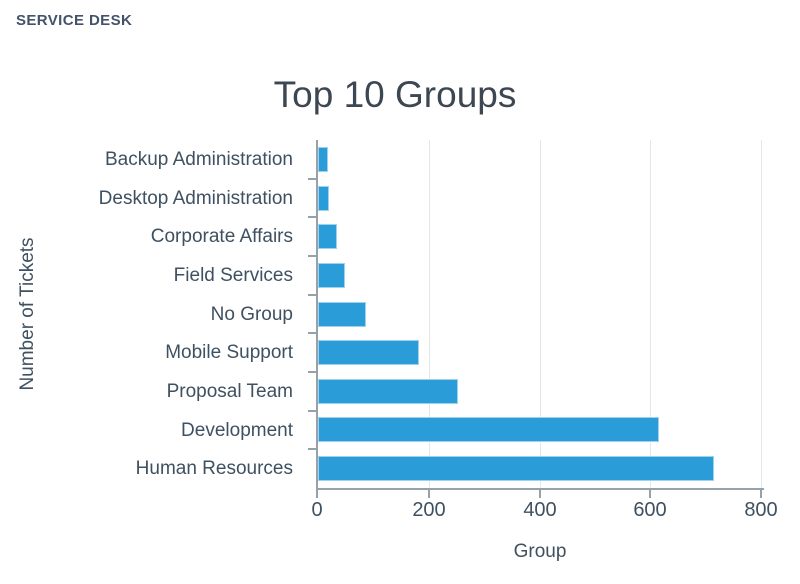 The height and width of the screenshot is (584, 800). I want to click on bar-proposal-team, so click(388, 391).